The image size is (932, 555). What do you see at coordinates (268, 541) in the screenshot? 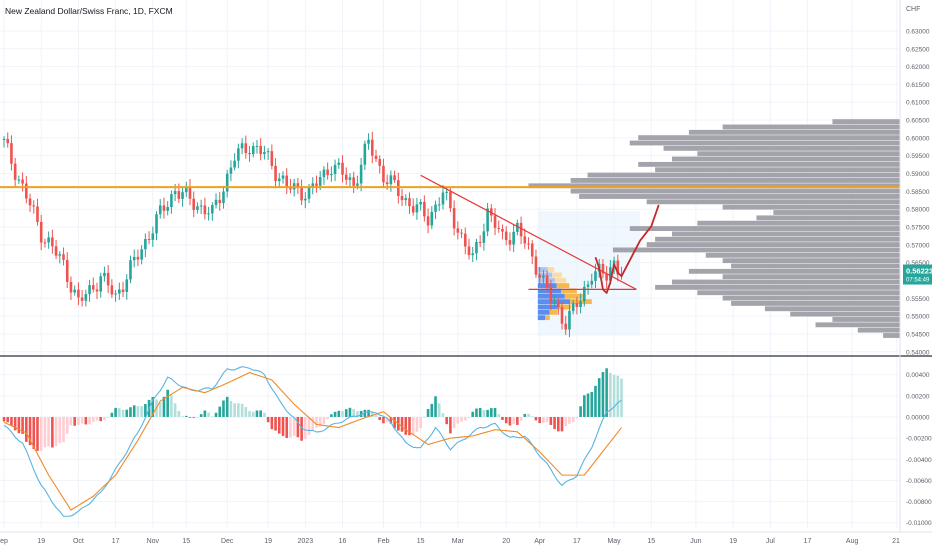
I see `time-tick-label: 19` at bounding box center [268, 541].